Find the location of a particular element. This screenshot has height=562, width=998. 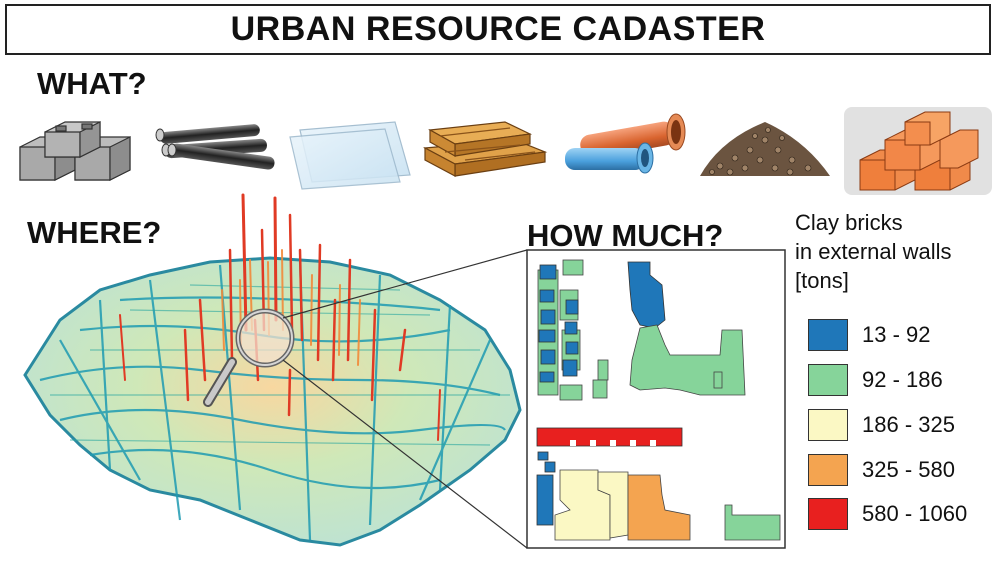

legend-title-line-2: in external walls is located at coordinates (873, 251).